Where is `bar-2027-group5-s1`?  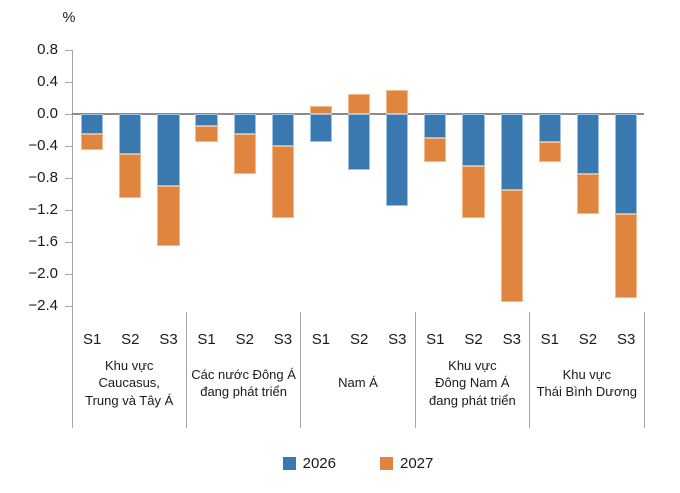 bar-2027-group5-s1 is located at coordinates (549, 152).